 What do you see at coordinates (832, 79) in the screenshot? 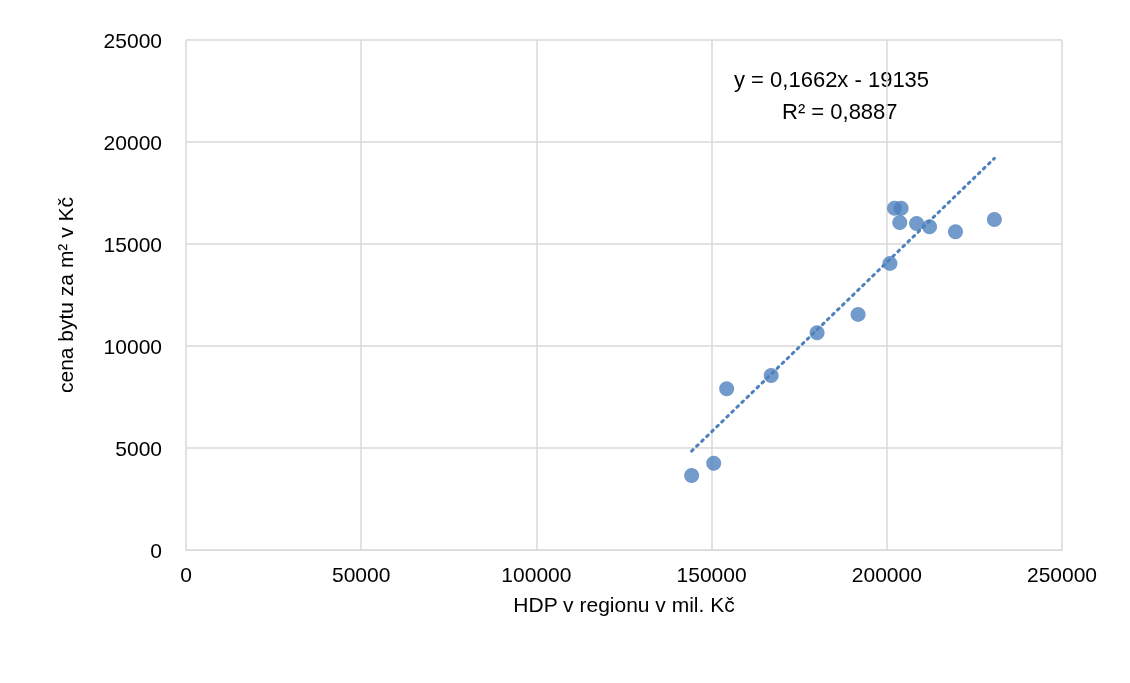
I see `annotation: y = 0,1662x - 19135` at bounding box center [832, 79].